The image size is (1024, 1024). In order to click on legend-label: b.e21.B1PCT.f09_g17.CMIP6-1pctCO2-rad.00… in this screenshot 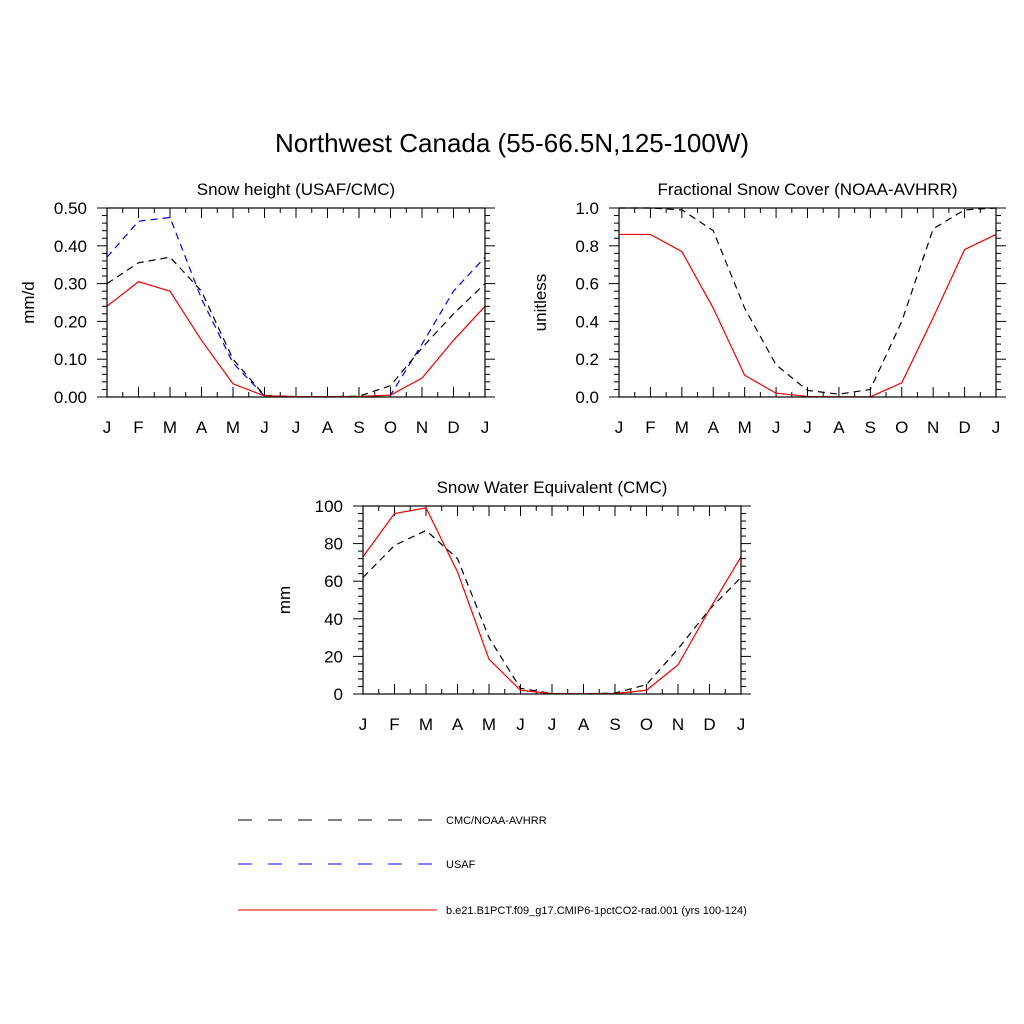, I will do `click(596, 911)`.